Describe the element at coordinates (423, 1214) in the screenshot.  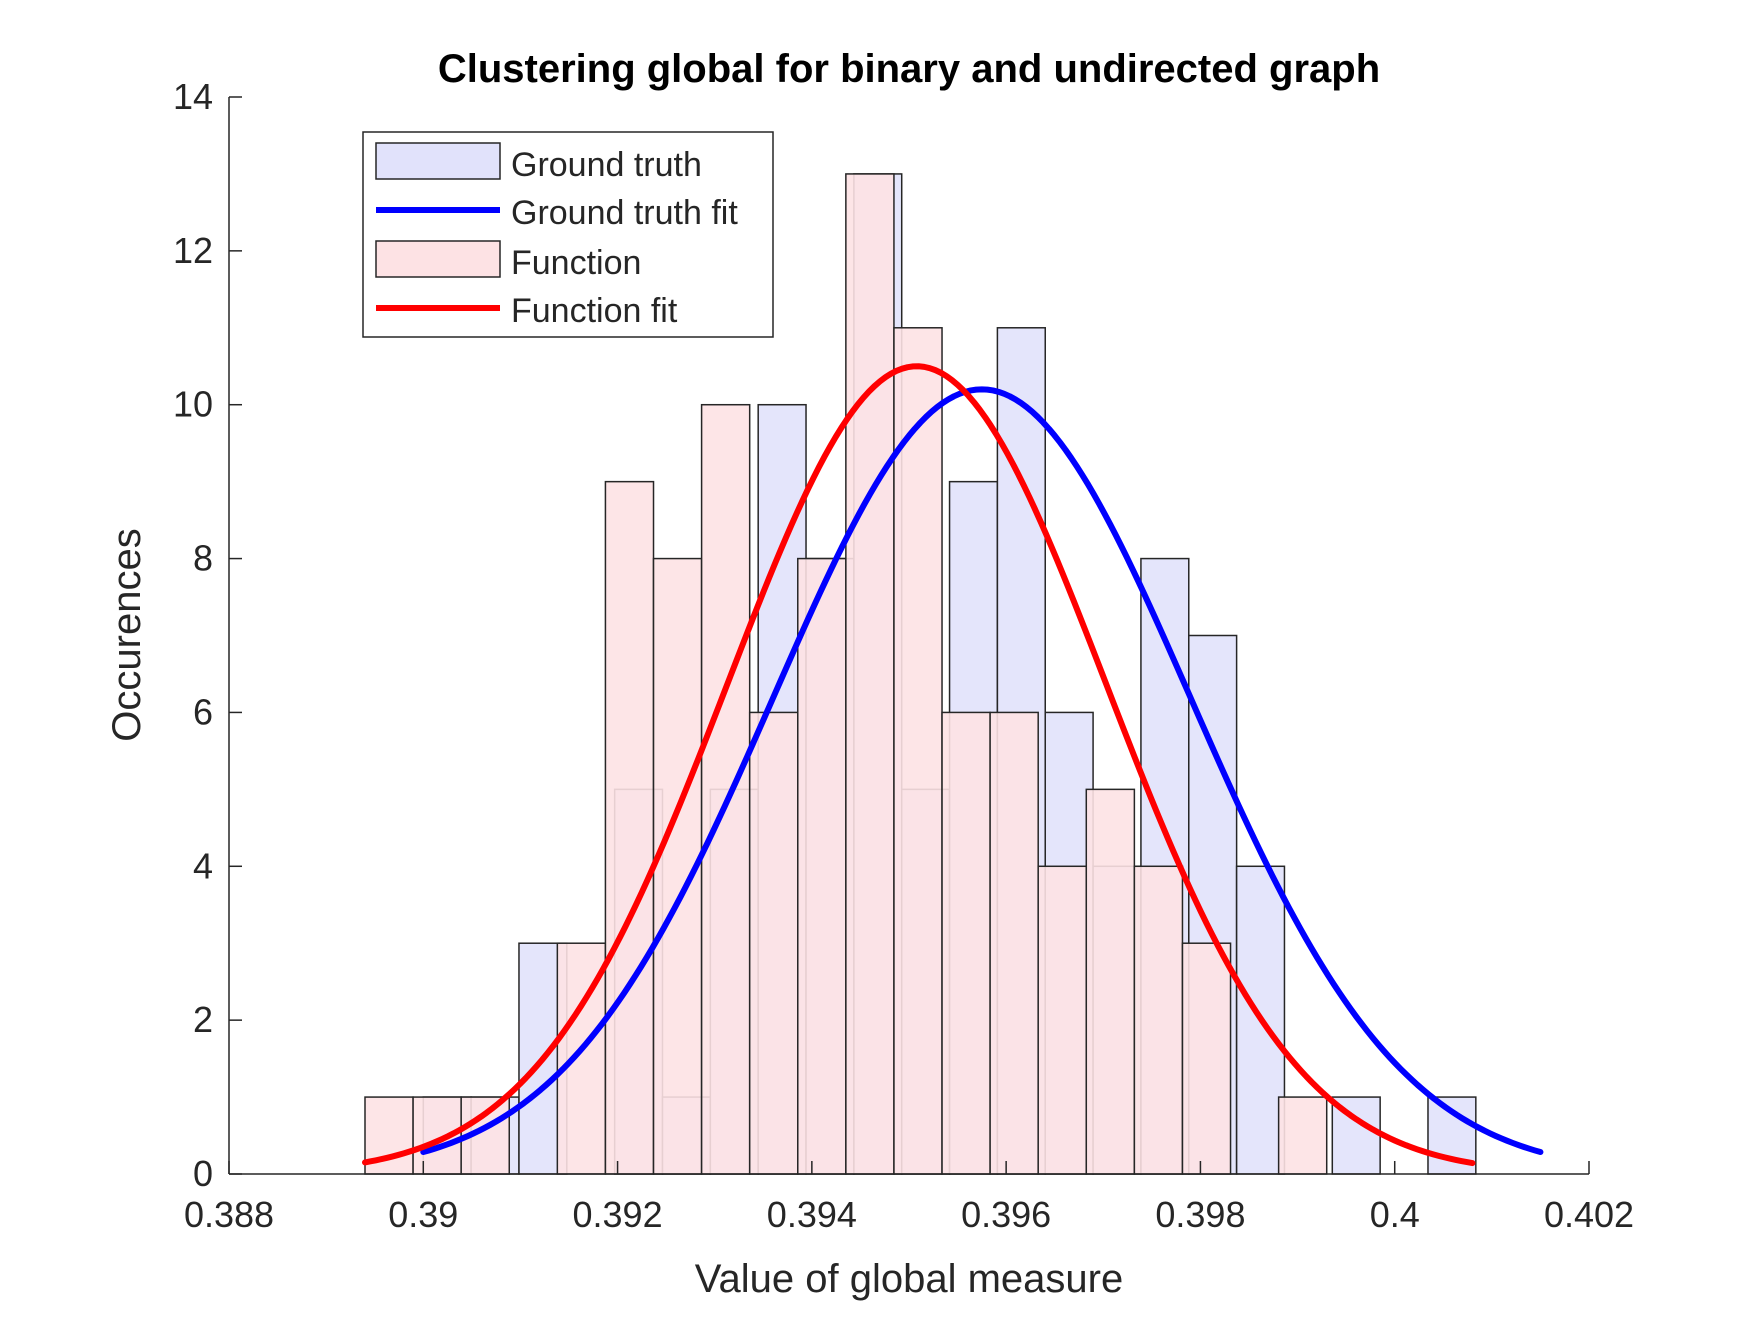
I see `x-tick-label: 0.39` at that location.